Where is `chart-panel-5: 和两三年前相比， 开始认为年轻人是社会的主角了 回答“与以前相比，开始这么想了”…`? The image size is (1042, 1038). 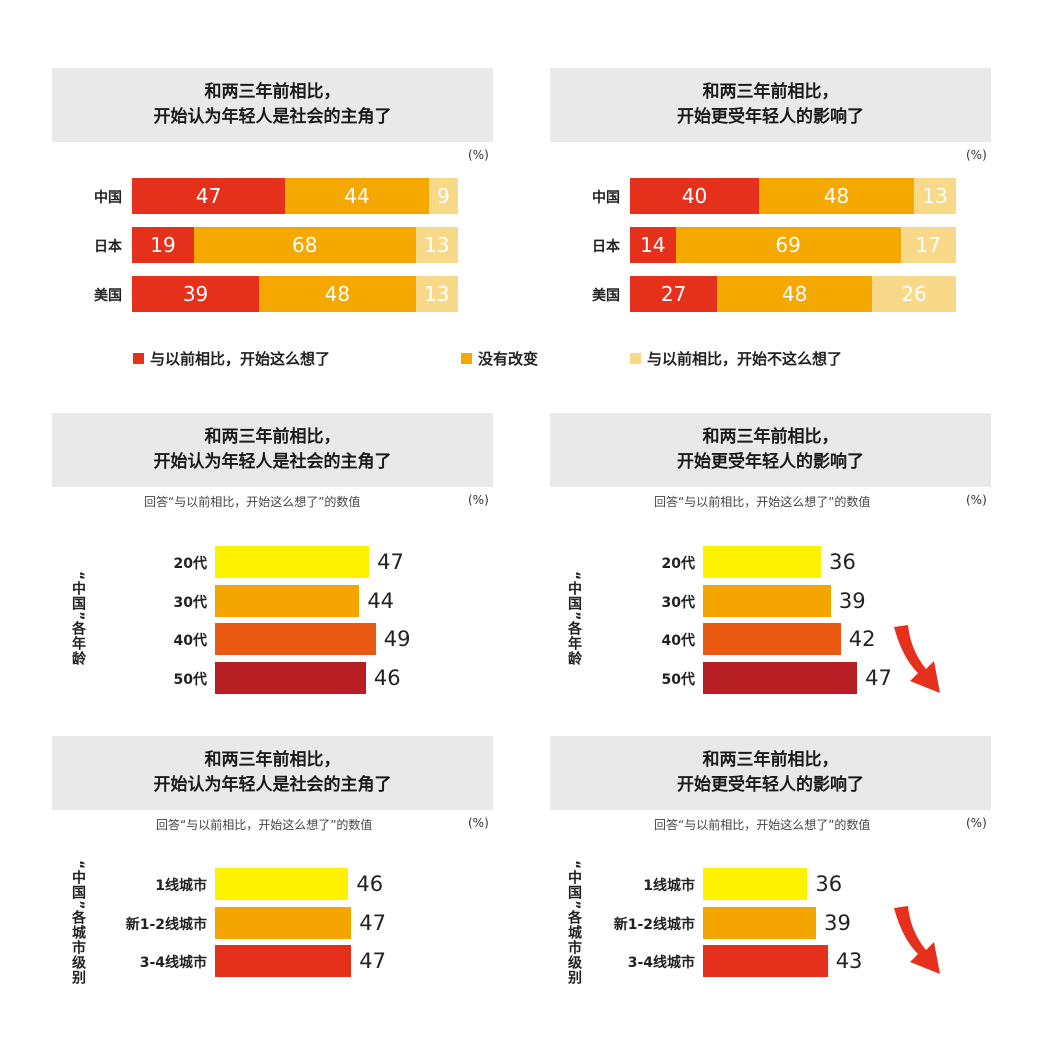
chart-panel-5: 和两三年前相比， 开始认为年轻人是社会的主角了 回答“与以前相比，开始这么想了”… is located at coordinates (272, 881).